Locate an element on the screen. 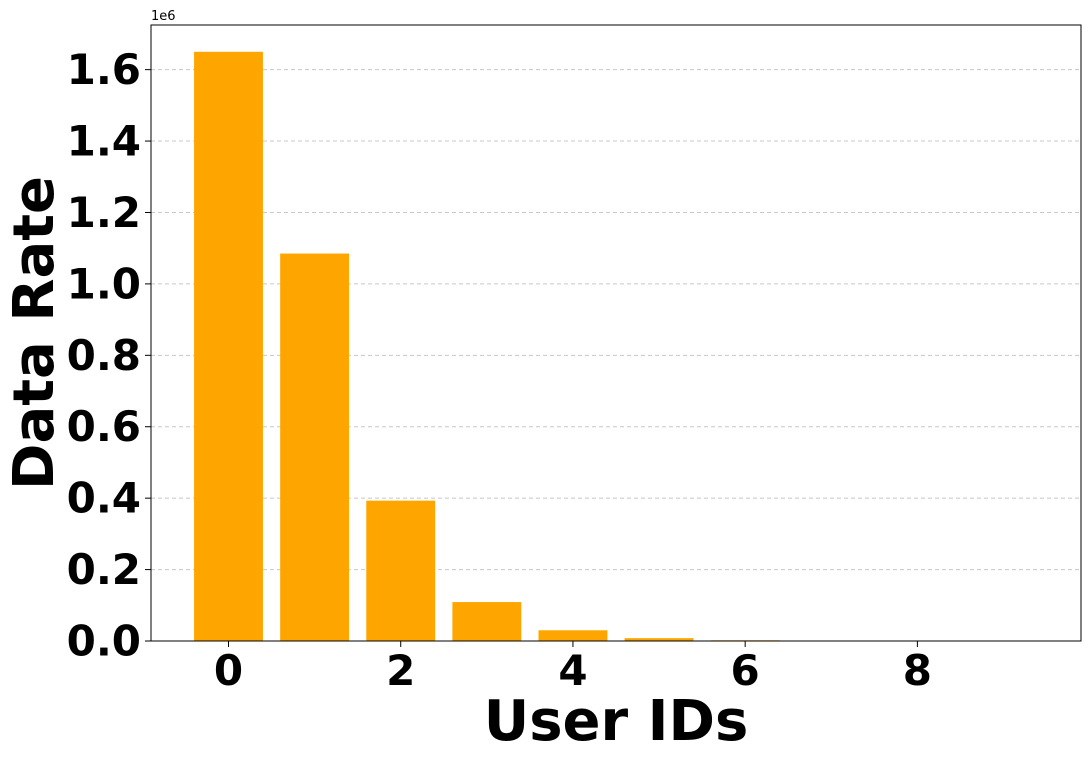 The height and width of the screenshot is (764, 1091). y-tick-label: 1.4 is located at coordinates (104, 141).